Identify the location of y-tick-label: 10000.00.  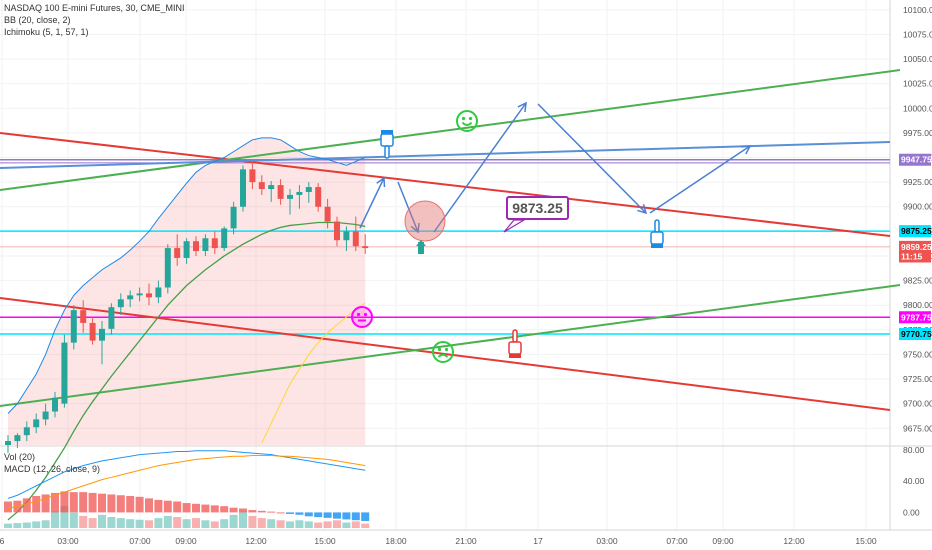
(917, 108).